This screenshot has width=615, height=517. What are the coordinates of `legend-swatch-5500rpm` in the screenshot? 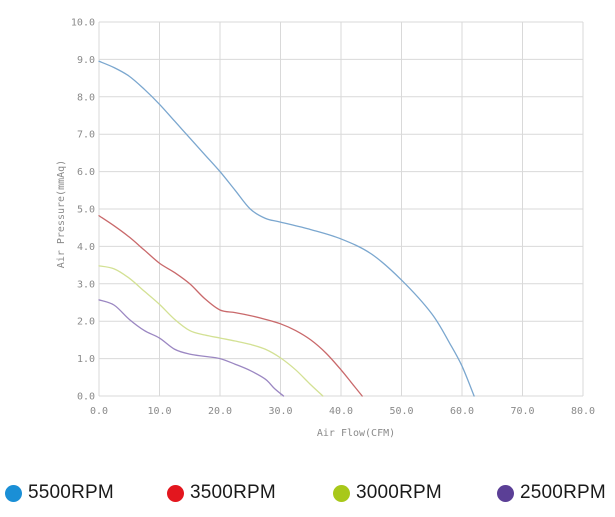 It's located at (13, 493).